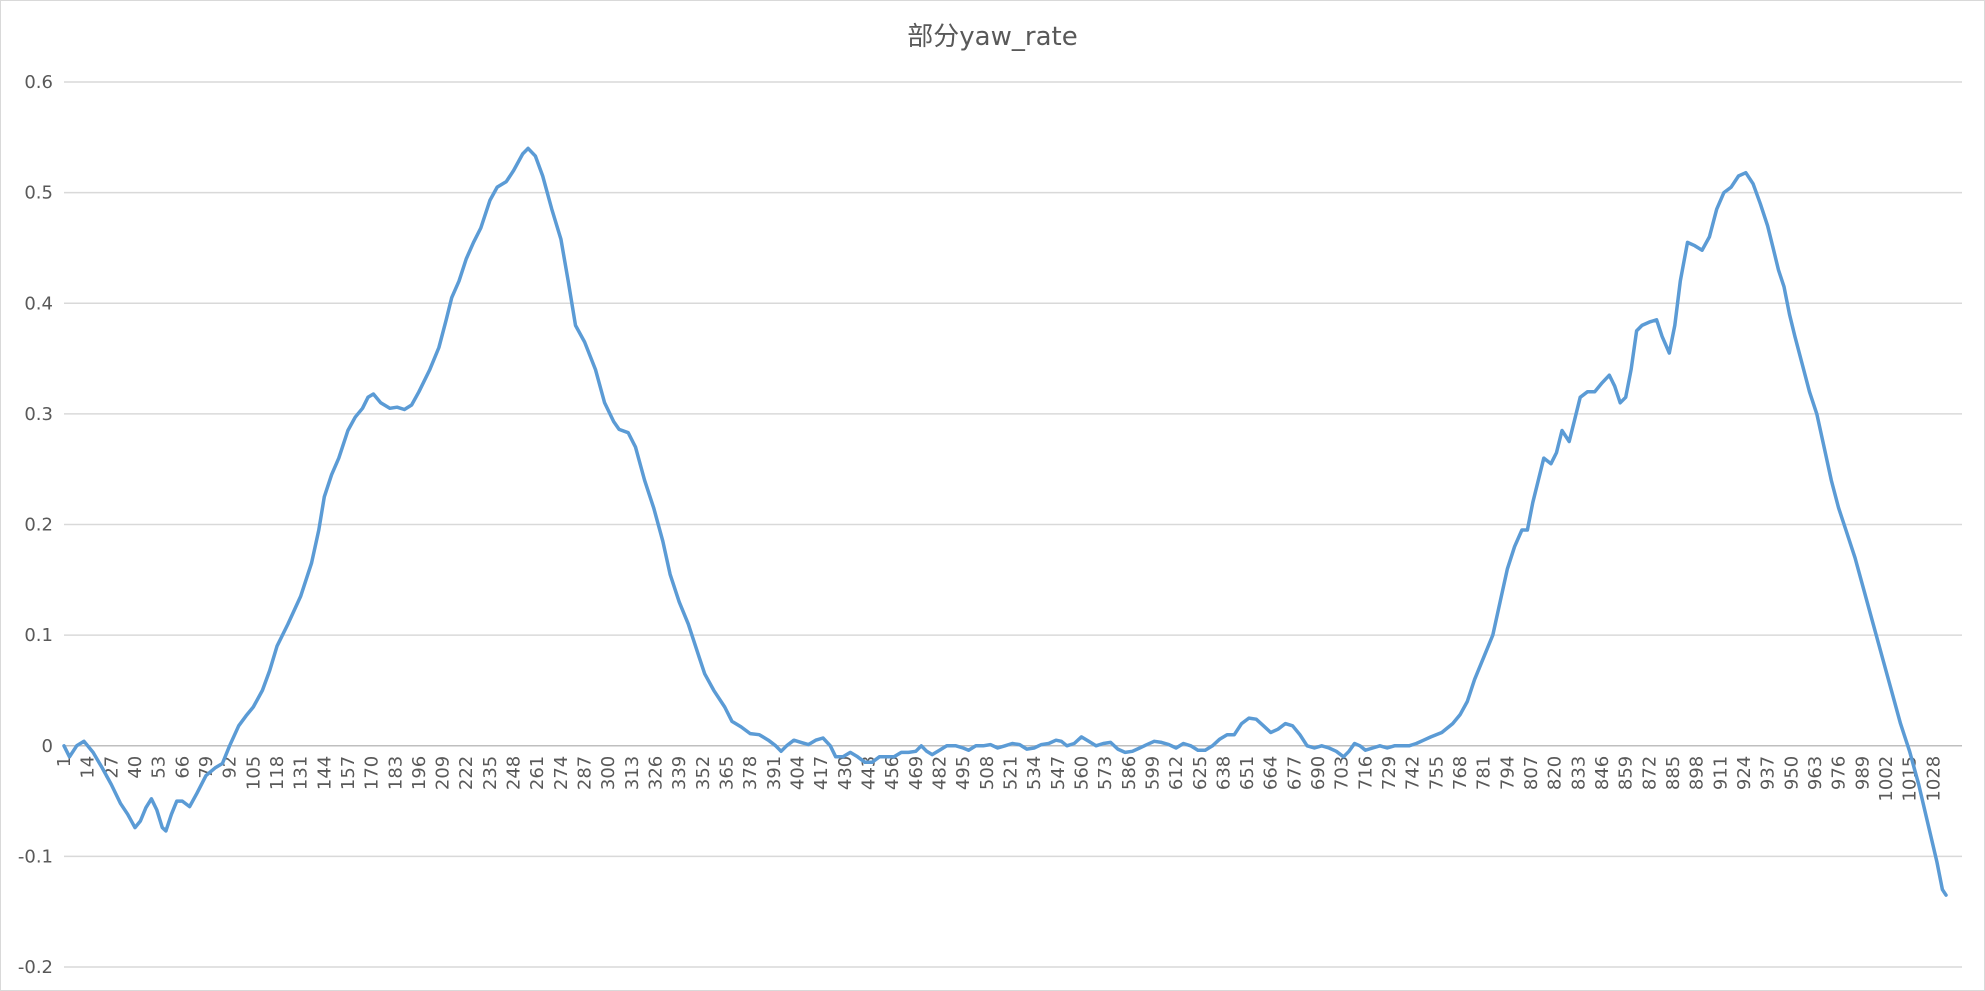 Image resolution: width=1985 pixels, height=991 pixels. Describe the element at coordinates (868, 773) in the screenshot. I see `x-tick-label: 443` at that location.